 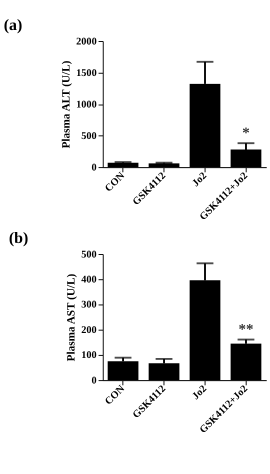 I want to click on annotation: **, so click(x=246, y=330).